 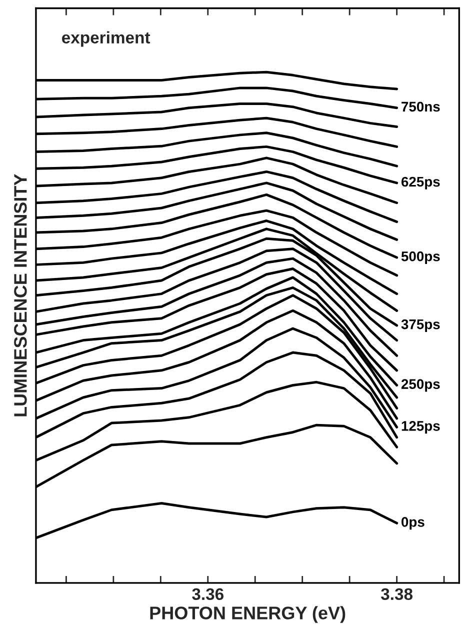 What do you see at coordinates (420, 325) in the screenshot?
I see `series-label: 375ps` at bounding box center [420, 325].